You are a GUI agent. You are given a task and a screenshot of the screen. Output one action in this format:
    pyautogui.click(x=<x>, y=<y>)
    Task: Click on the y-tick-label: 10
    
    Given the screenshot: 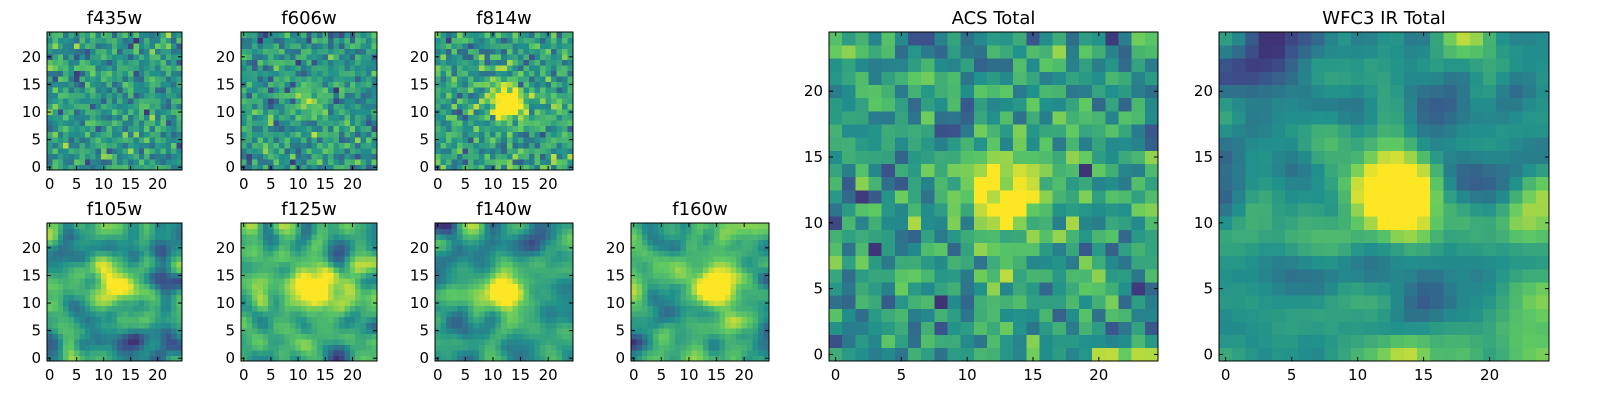 What is the action you would take?
    pyautogui.click(x=225, y=112)
    